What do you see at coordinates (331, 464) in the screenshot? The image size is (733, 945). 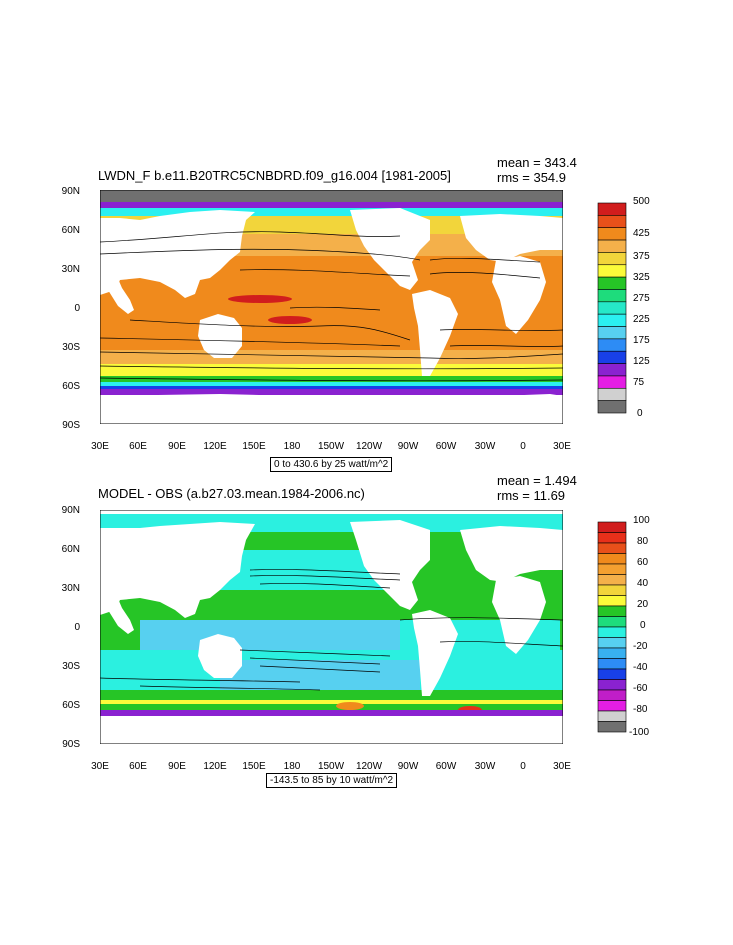 I see `panel1-contour-info: 0 to 430.6 by 25 watt/m^2` at bounding box center [331, 464].